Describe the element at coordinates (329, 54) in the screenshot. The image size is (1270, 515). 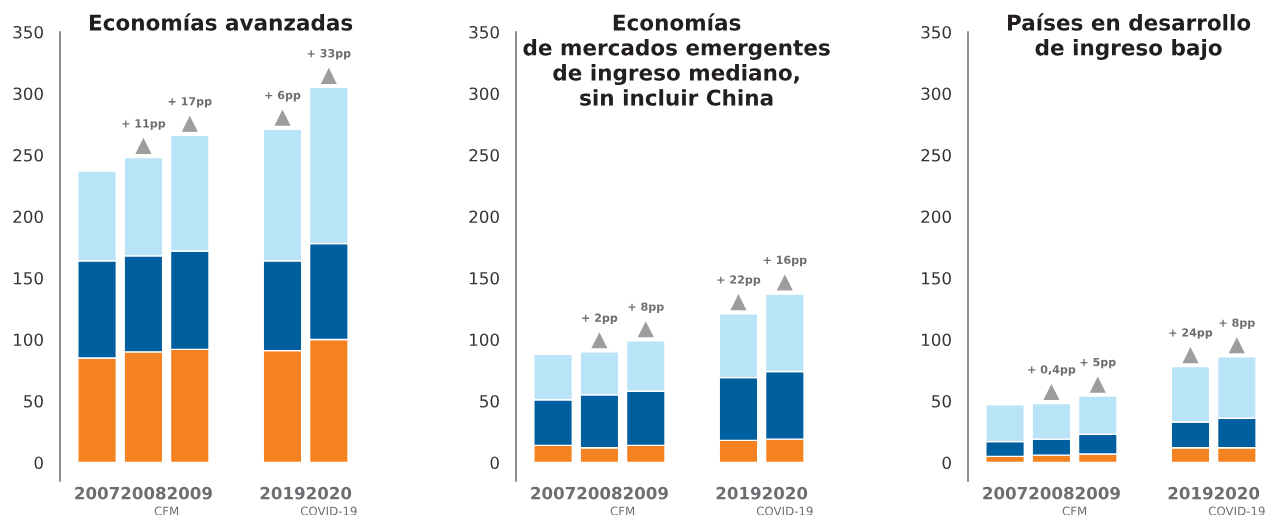
I see `annotation: + 33pp` at that location.